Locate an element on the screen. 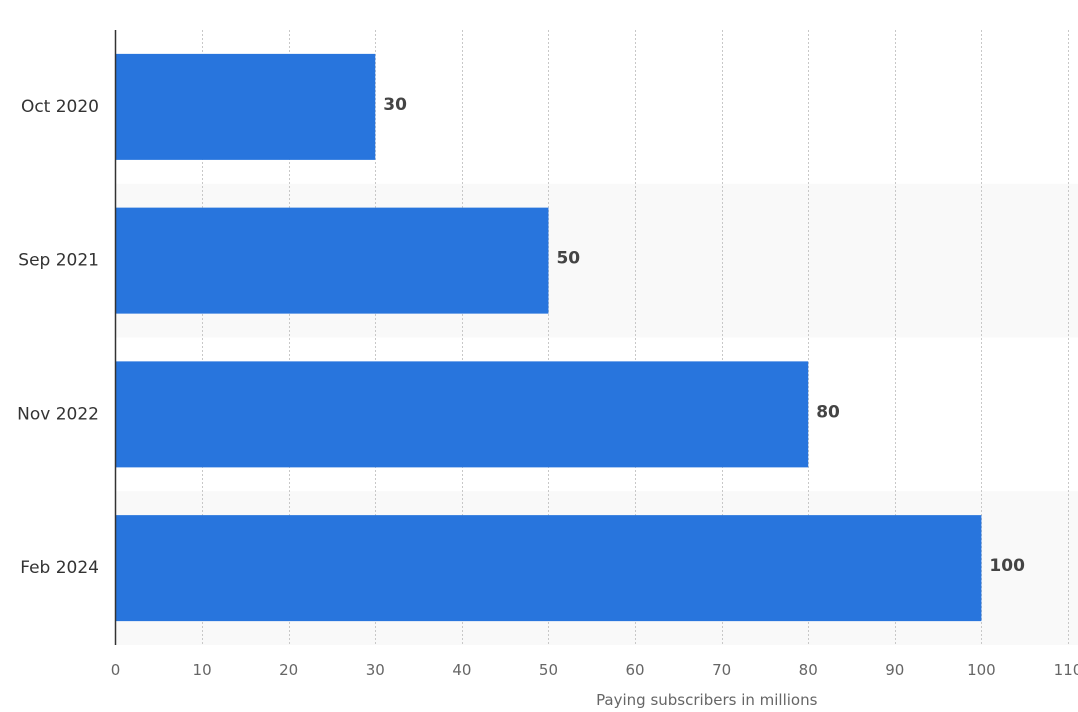 Image resolution: width=1078 pixels, height=712 pixels. x-tick-label: 100 is located at coordinates (981, 670).